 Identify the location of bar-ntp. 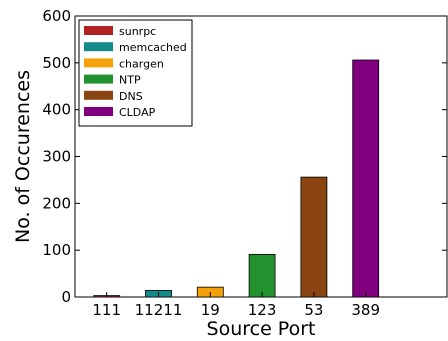
(262, 275).